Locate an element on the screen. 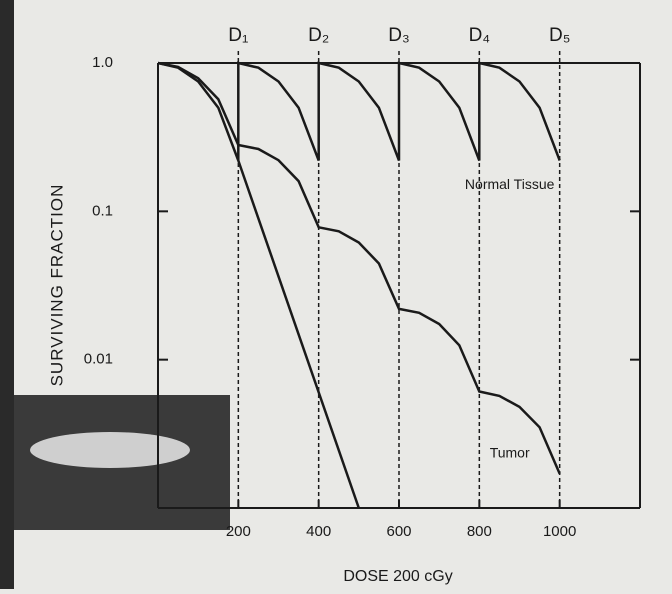 The width and height of the screenshot is (672, 594). scan-edge is located at coordinates (7, 294).